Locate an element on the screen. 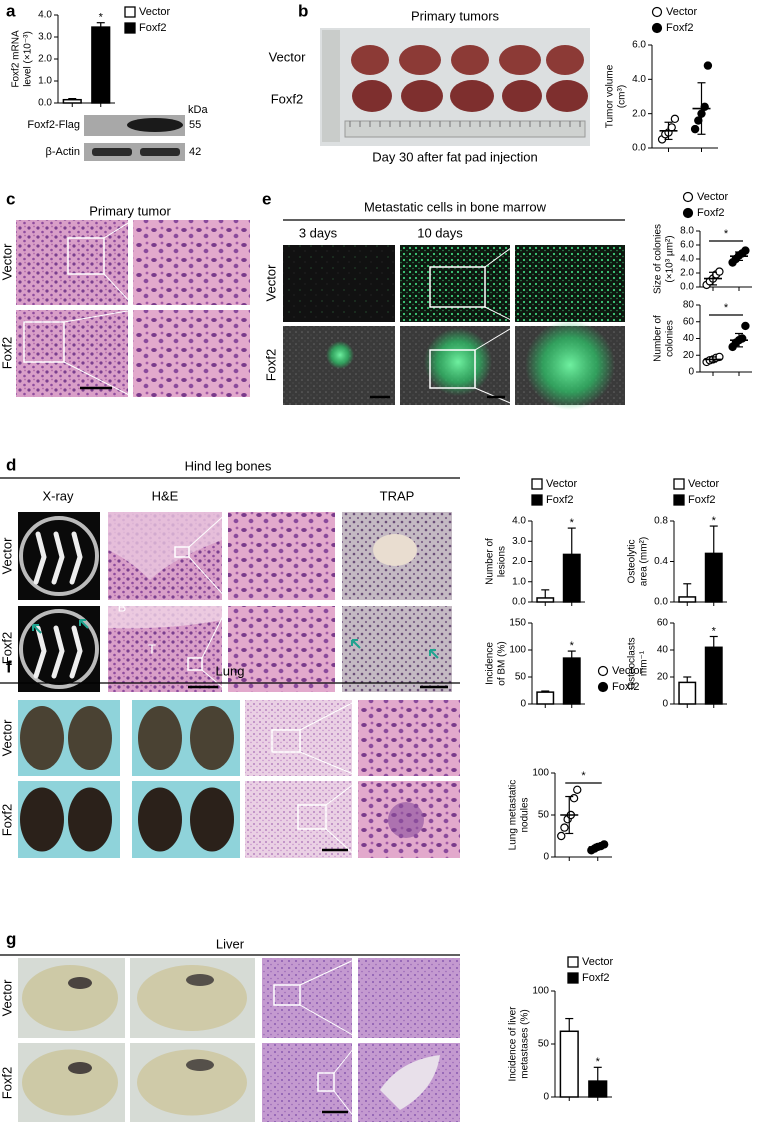 Image resolution: width=757 pixels, height=1129 pixels. y-axis-label: lesions is located at coordinates (502, 561).